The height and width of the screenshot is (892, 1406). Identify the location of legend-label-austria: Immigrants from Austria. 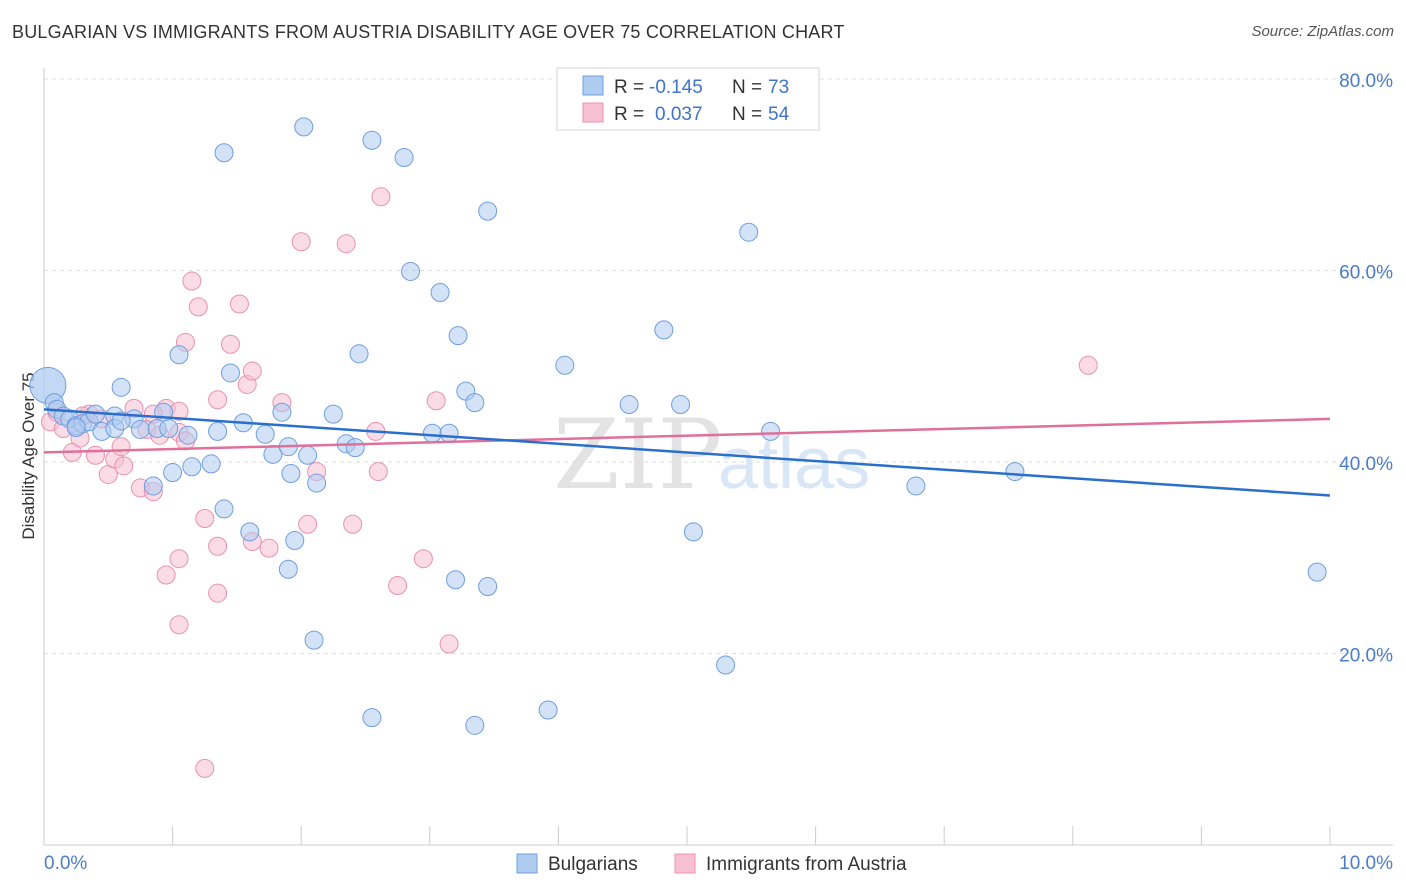
(806, 864).